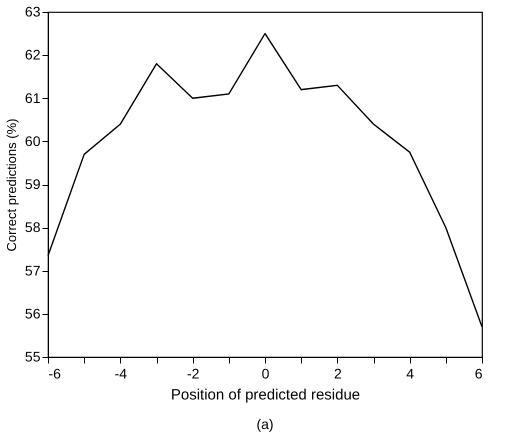  Describe the element at coordinates (32, 184) in the screenshot. I see `y-tick-label: 59` at that location.